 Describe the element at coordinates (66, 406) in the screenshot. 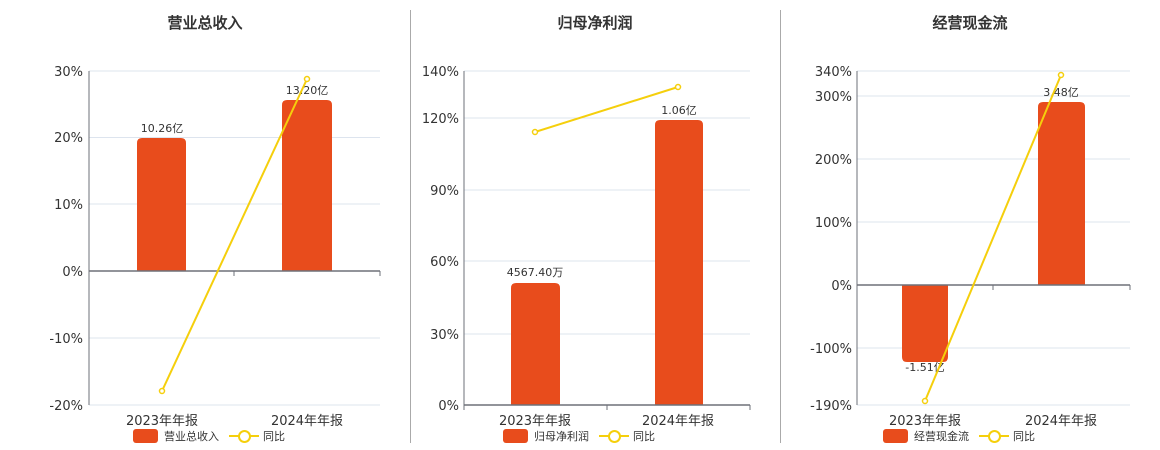

I see `svg-text: -20%` at that location.